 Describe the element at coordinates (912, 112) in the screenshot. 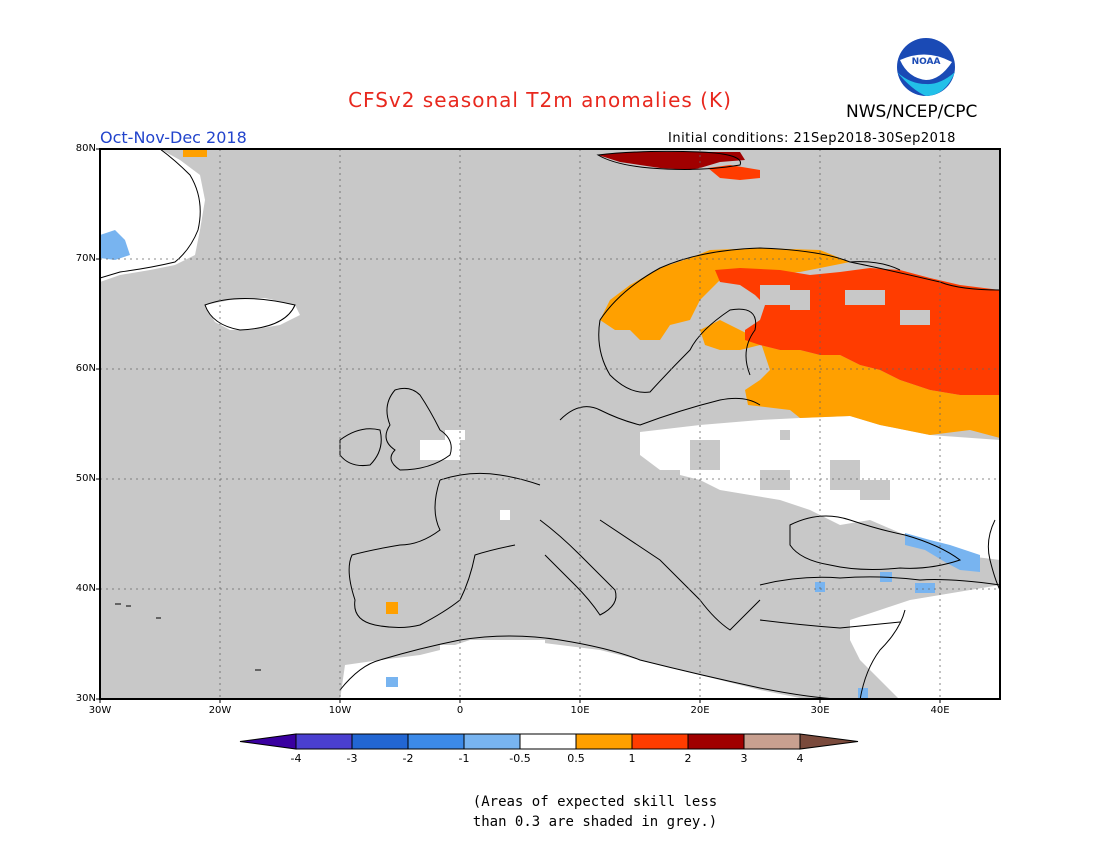

I see `organization-label: NWS/NCEP/CPC` at that location.